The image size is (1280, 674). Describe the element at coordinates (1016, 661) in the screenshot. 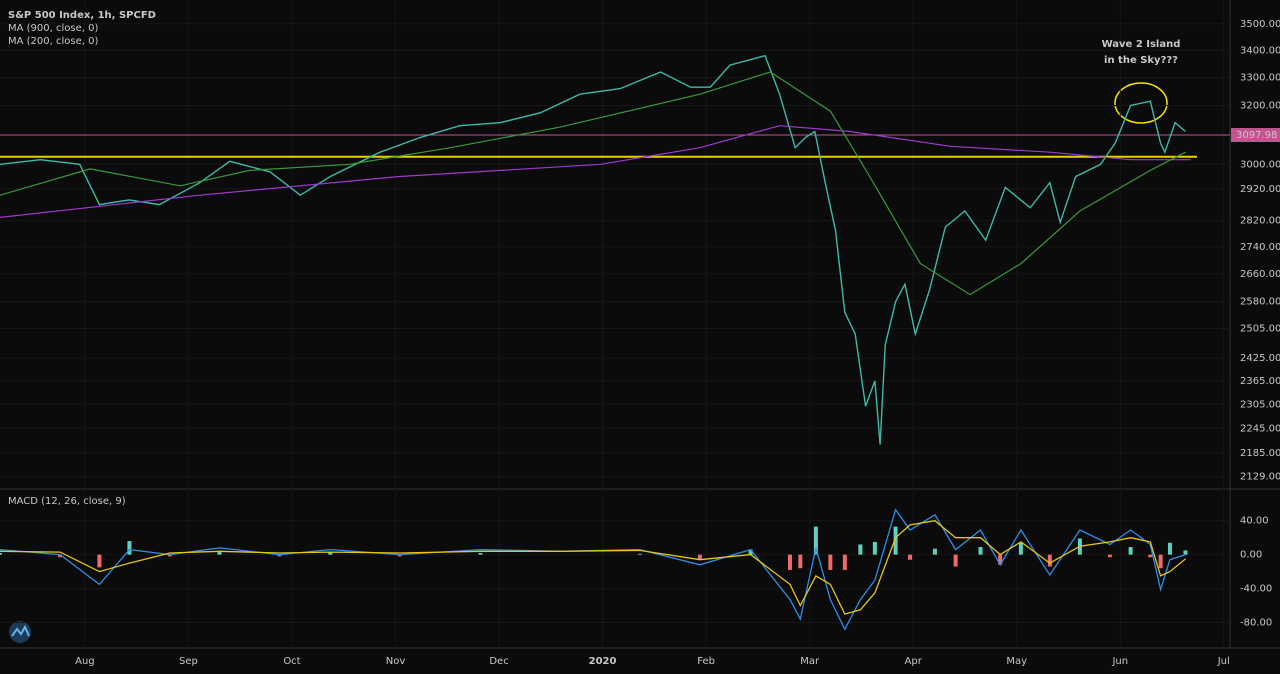

I see `x-tick-label: May` at that location.